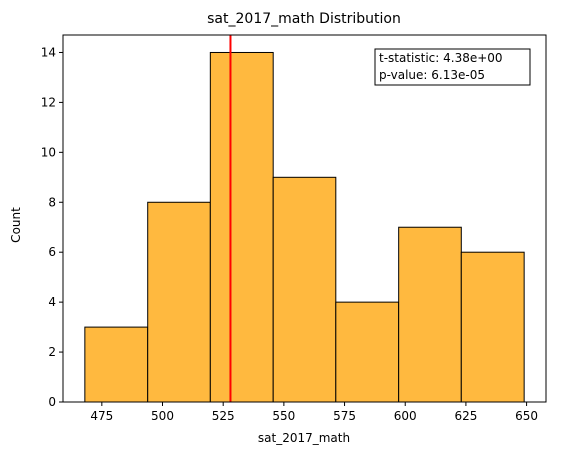 This screenshot has width=562, height=455. I want to click on y-tick-label: 8, so click(52, 202).